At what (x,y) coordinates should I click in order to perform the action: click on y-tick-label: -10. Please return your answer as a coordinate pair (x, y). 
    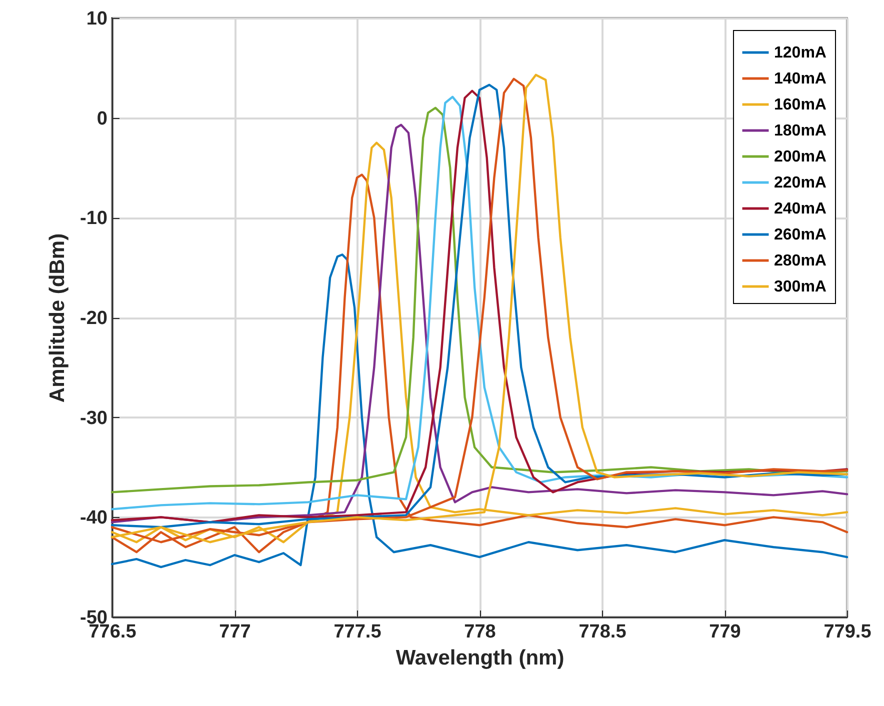
    Looking at the image, I should click on (94, 219).